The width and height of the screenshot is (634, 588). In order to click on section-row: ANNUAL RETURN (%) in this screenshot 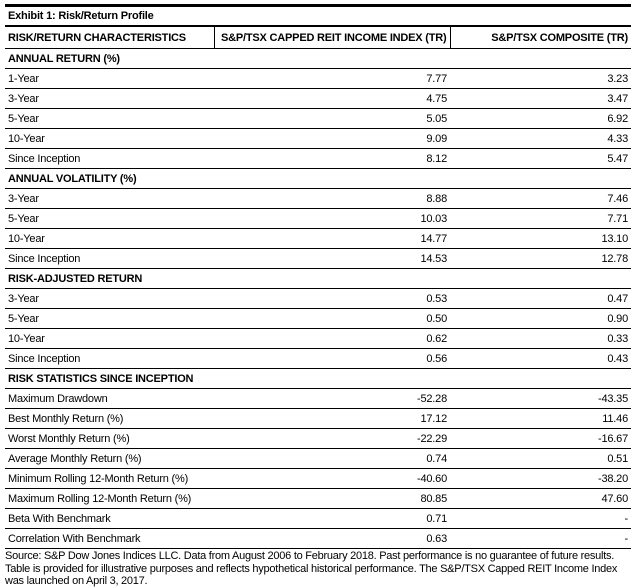, I will do `click(318, 58)`.